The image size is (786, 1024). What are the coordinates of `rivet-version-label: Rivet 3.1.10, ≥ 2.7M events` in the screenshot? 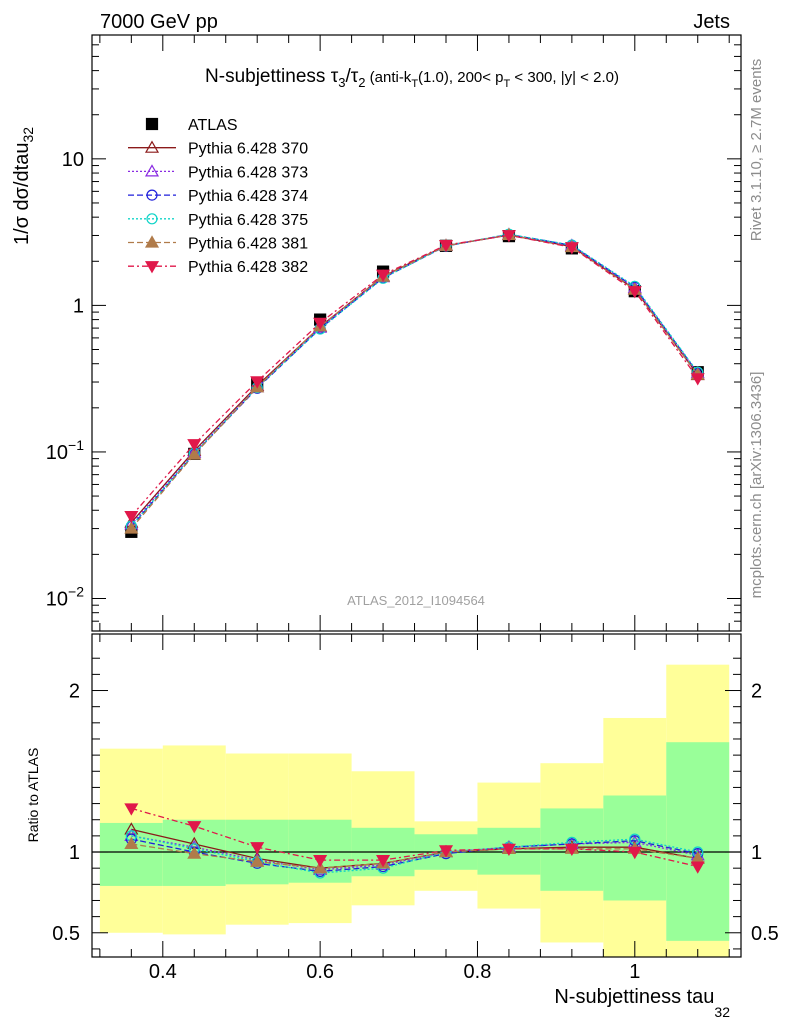 It's located at (756, 150).